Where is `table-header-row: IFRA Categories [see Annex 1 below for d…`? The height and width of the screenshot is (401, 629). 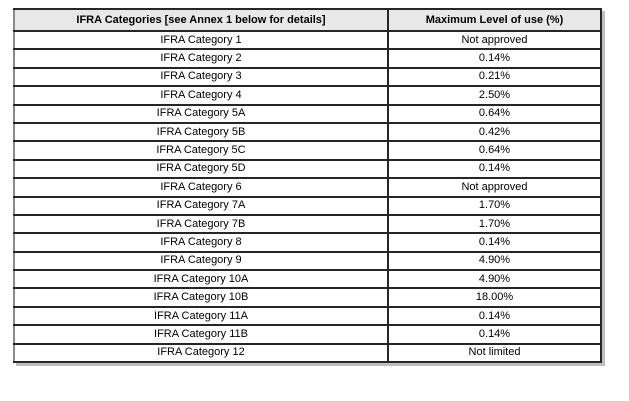 table-header-row: IFRA Categories [see Annex 1 below for d… is located at coordinates (307, 20).